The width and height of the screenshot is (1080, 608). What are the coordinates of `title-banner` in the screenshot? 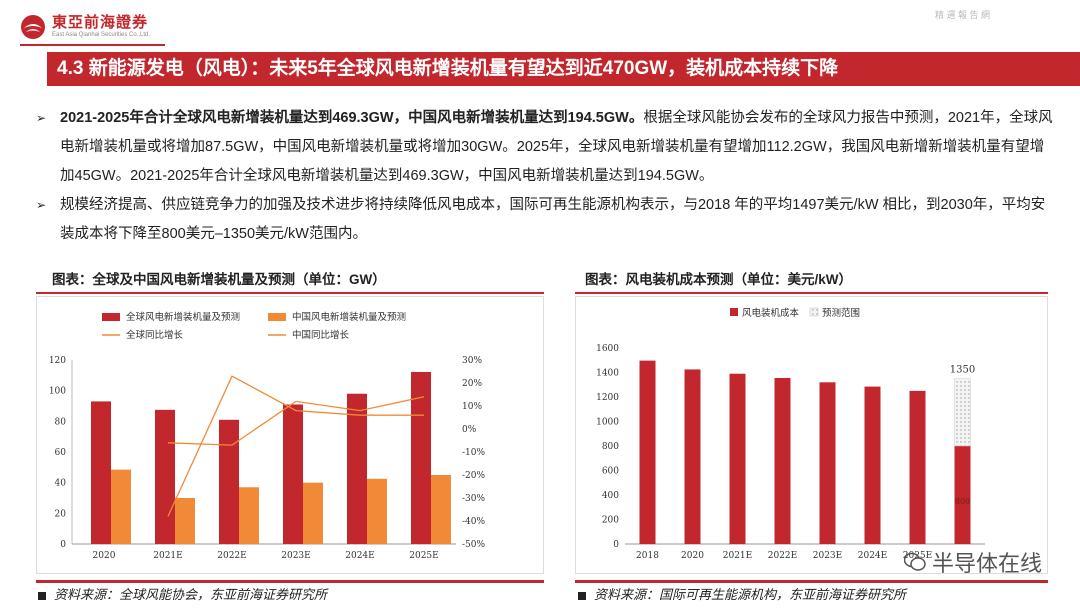 It's located at (563, 69).